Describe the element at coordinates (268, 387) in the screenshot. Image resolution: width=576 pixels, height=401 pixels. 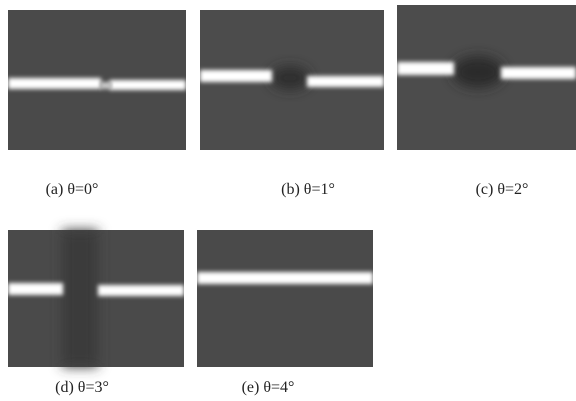
I see `caption: (e) θ=4°` at that location.